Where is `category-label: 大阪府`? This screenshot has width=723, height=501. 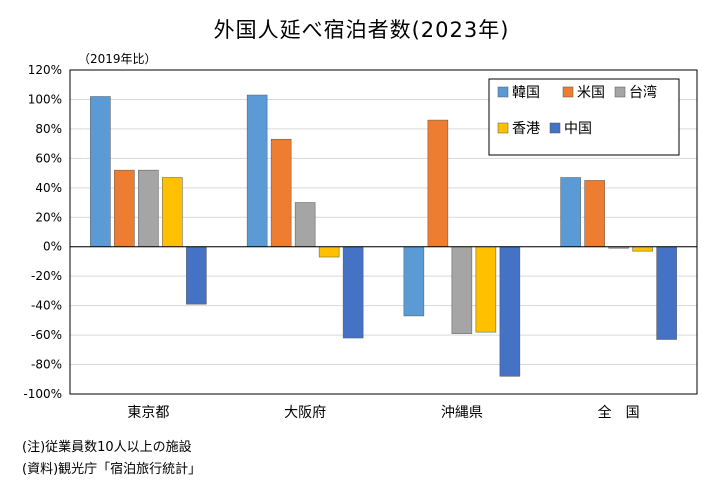
category-label: 大阪府 is located at coordinates (305, 413).